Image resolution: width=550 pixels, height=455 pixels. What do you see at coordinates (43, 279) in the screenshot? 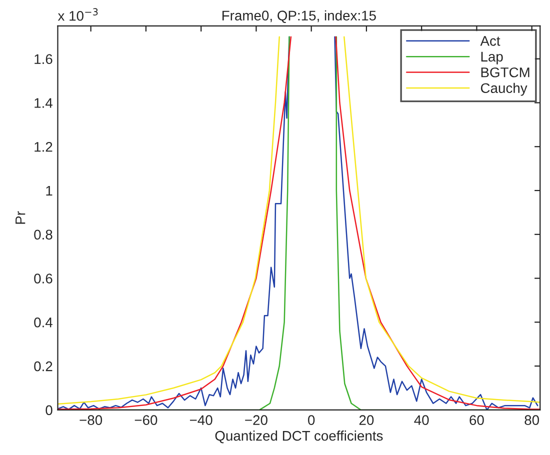
I see `y-tick-label: 0.6` at bounding box center [43, 279].